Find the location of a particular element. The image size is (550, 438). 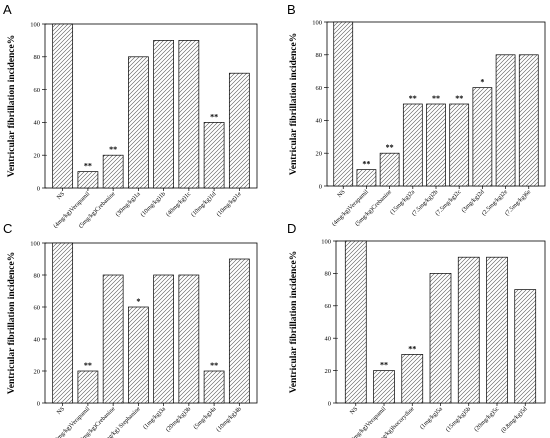

panel-label: B is located at coordinates (291, 9).